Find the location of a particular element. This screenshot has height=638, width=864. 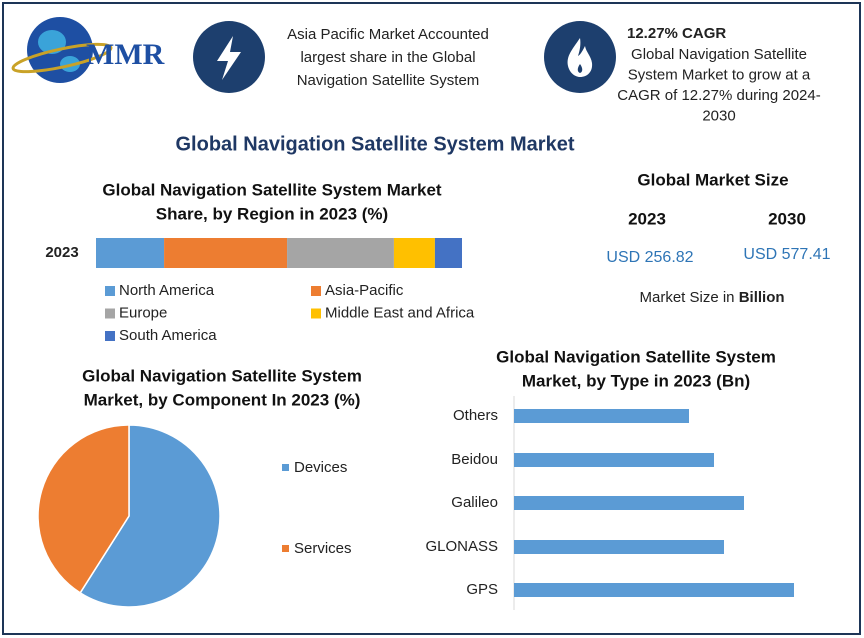

year-label: 2030 is located at coordinates (787, 218).